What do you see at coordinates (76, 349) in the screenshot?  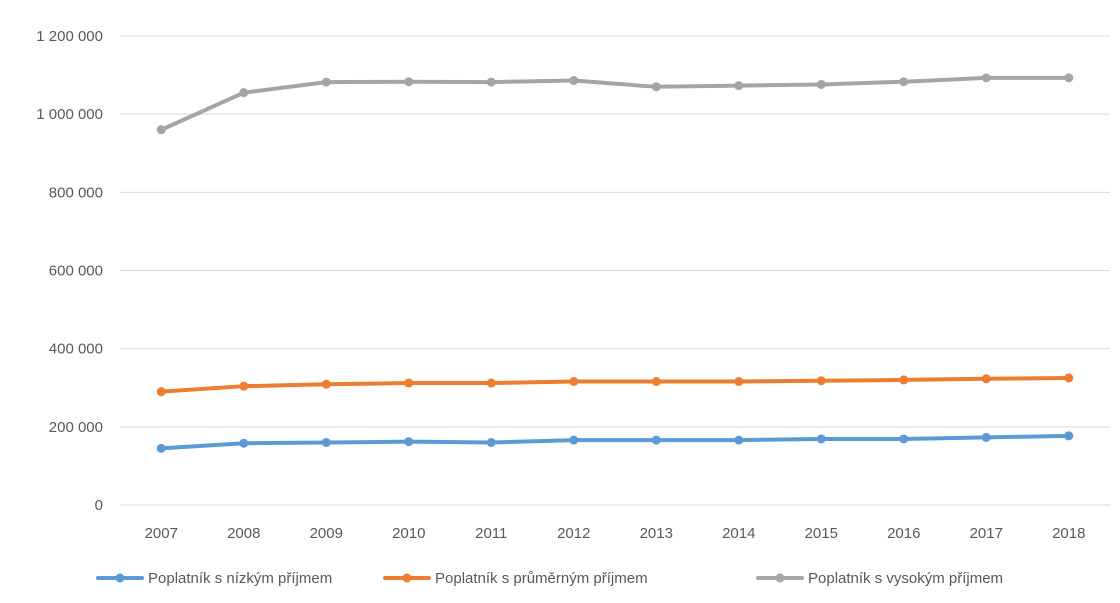 I see `y-tick-label: 400 000` at bounding box center [76, 349].